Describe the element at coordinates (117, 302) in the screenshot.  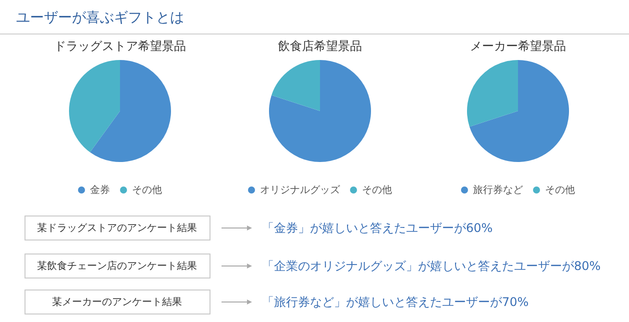
I see `text: 某メーカーのアンケート結果` at that location.